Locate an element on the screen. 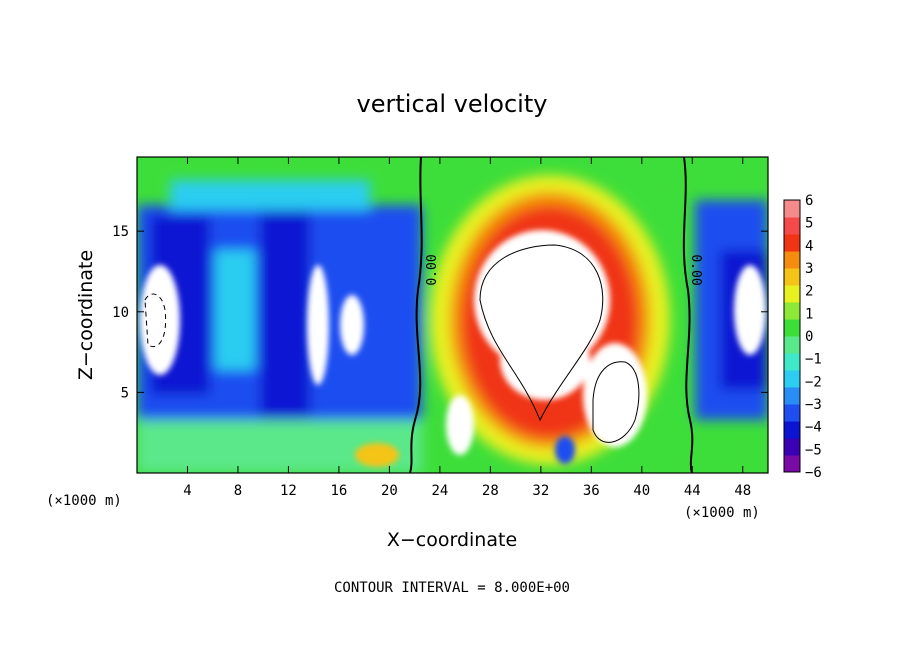 Image resolution: width=904 pixels, height=654 pixels. chart-title: vertical velocity is located at coordinates (452, 104).